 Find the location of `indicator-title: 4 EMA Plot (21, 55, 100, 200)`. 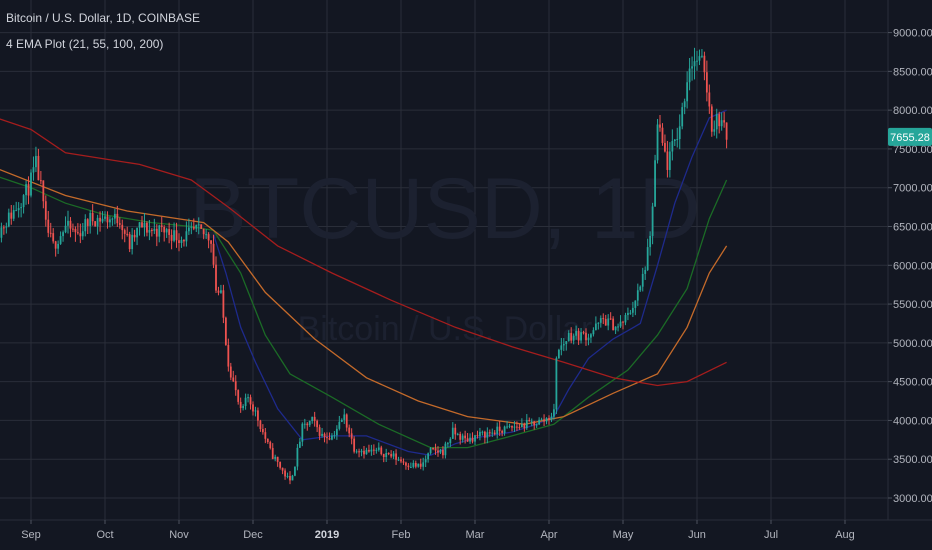

indicator-title: 4 EMA Plot (21, 55, 100, 200) is located at coordinates (85, 44).